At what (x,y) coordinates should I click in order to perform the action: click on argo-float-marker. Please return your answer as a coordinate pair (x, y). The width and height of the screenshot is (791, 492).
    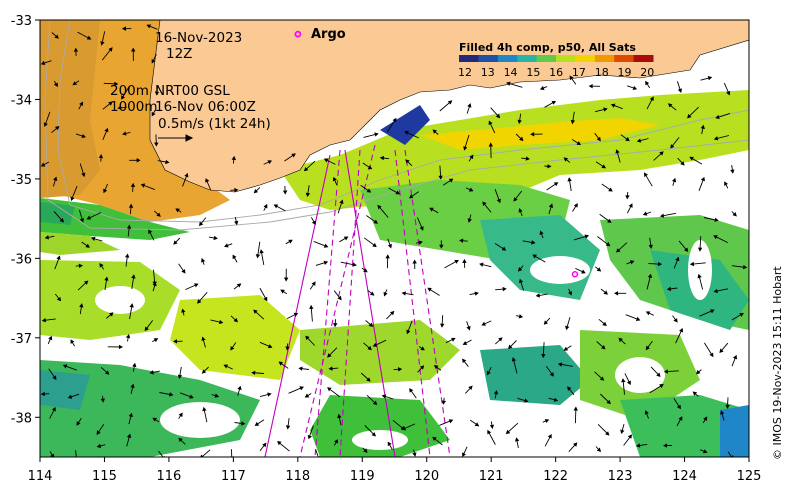
    Looking at the image, I should click on (575, 274).